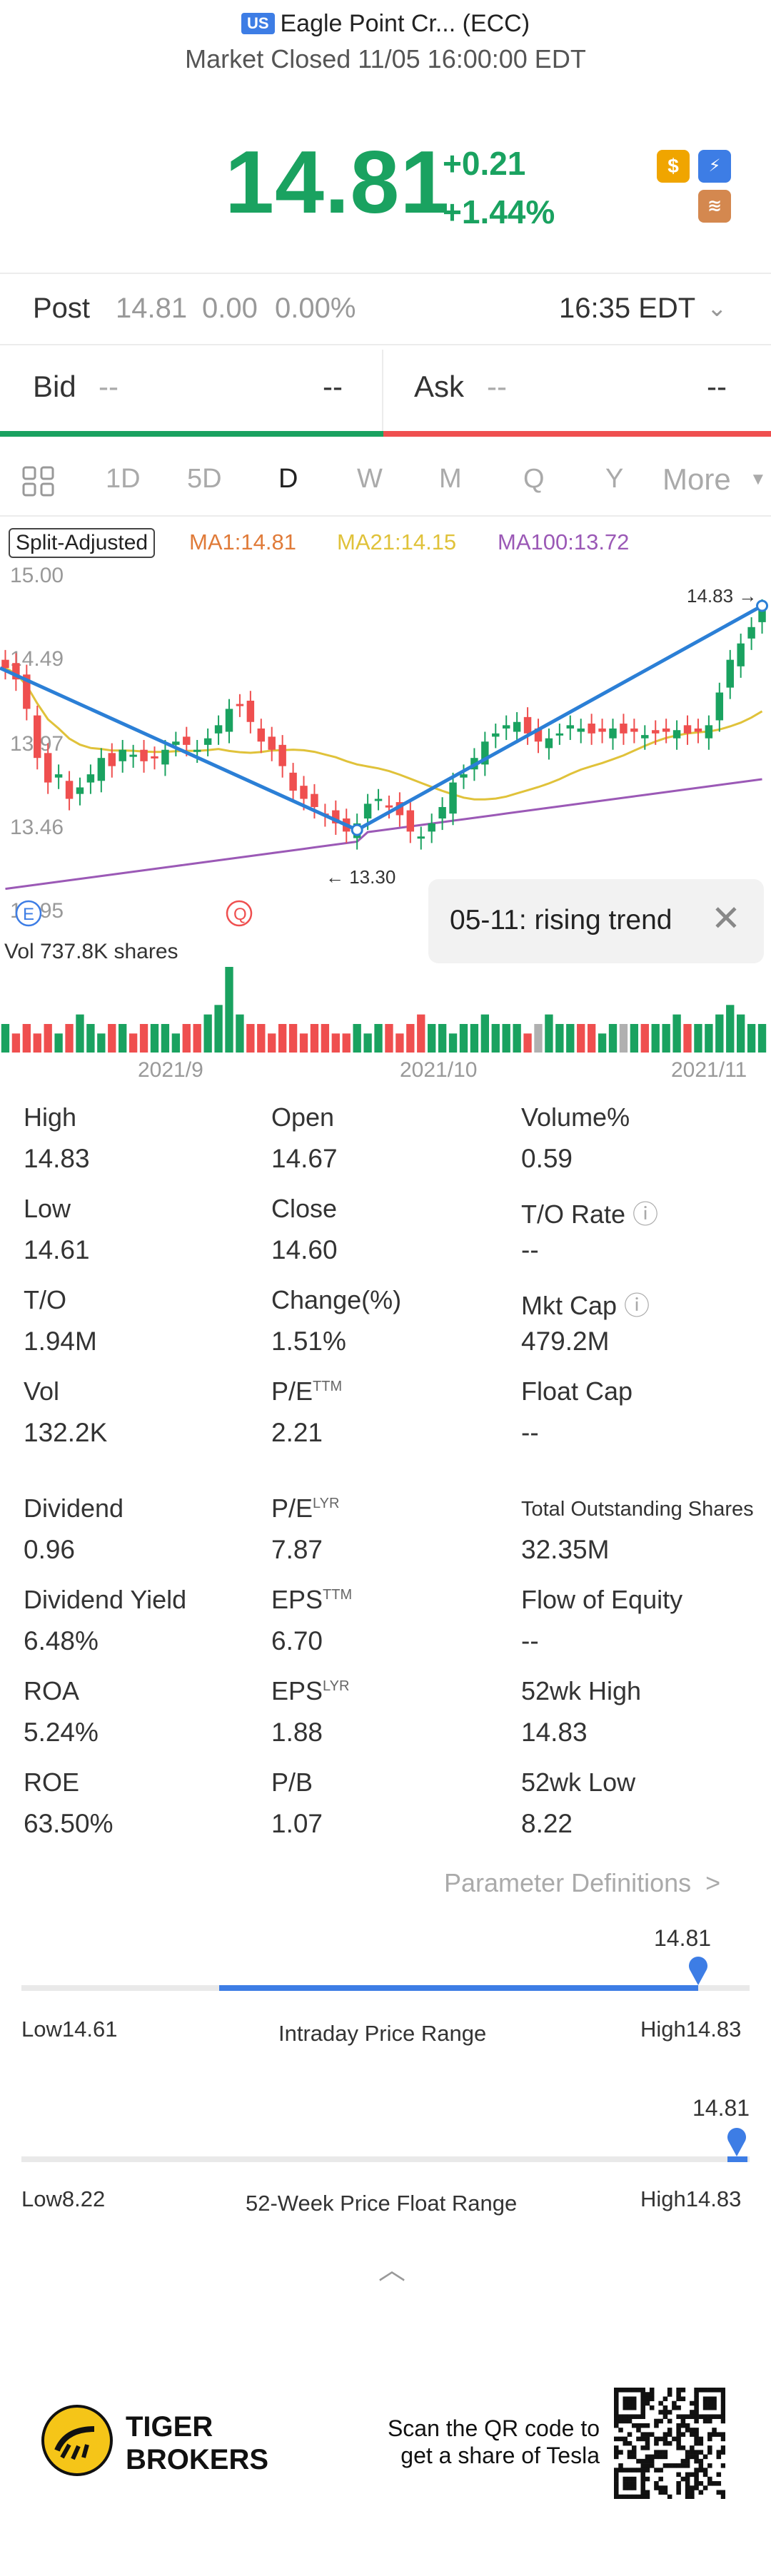  What do you see at coordinates (714, 166) in the screenshot?
I see `lightning-icon: ⚡` at bounding box center [714, 166].